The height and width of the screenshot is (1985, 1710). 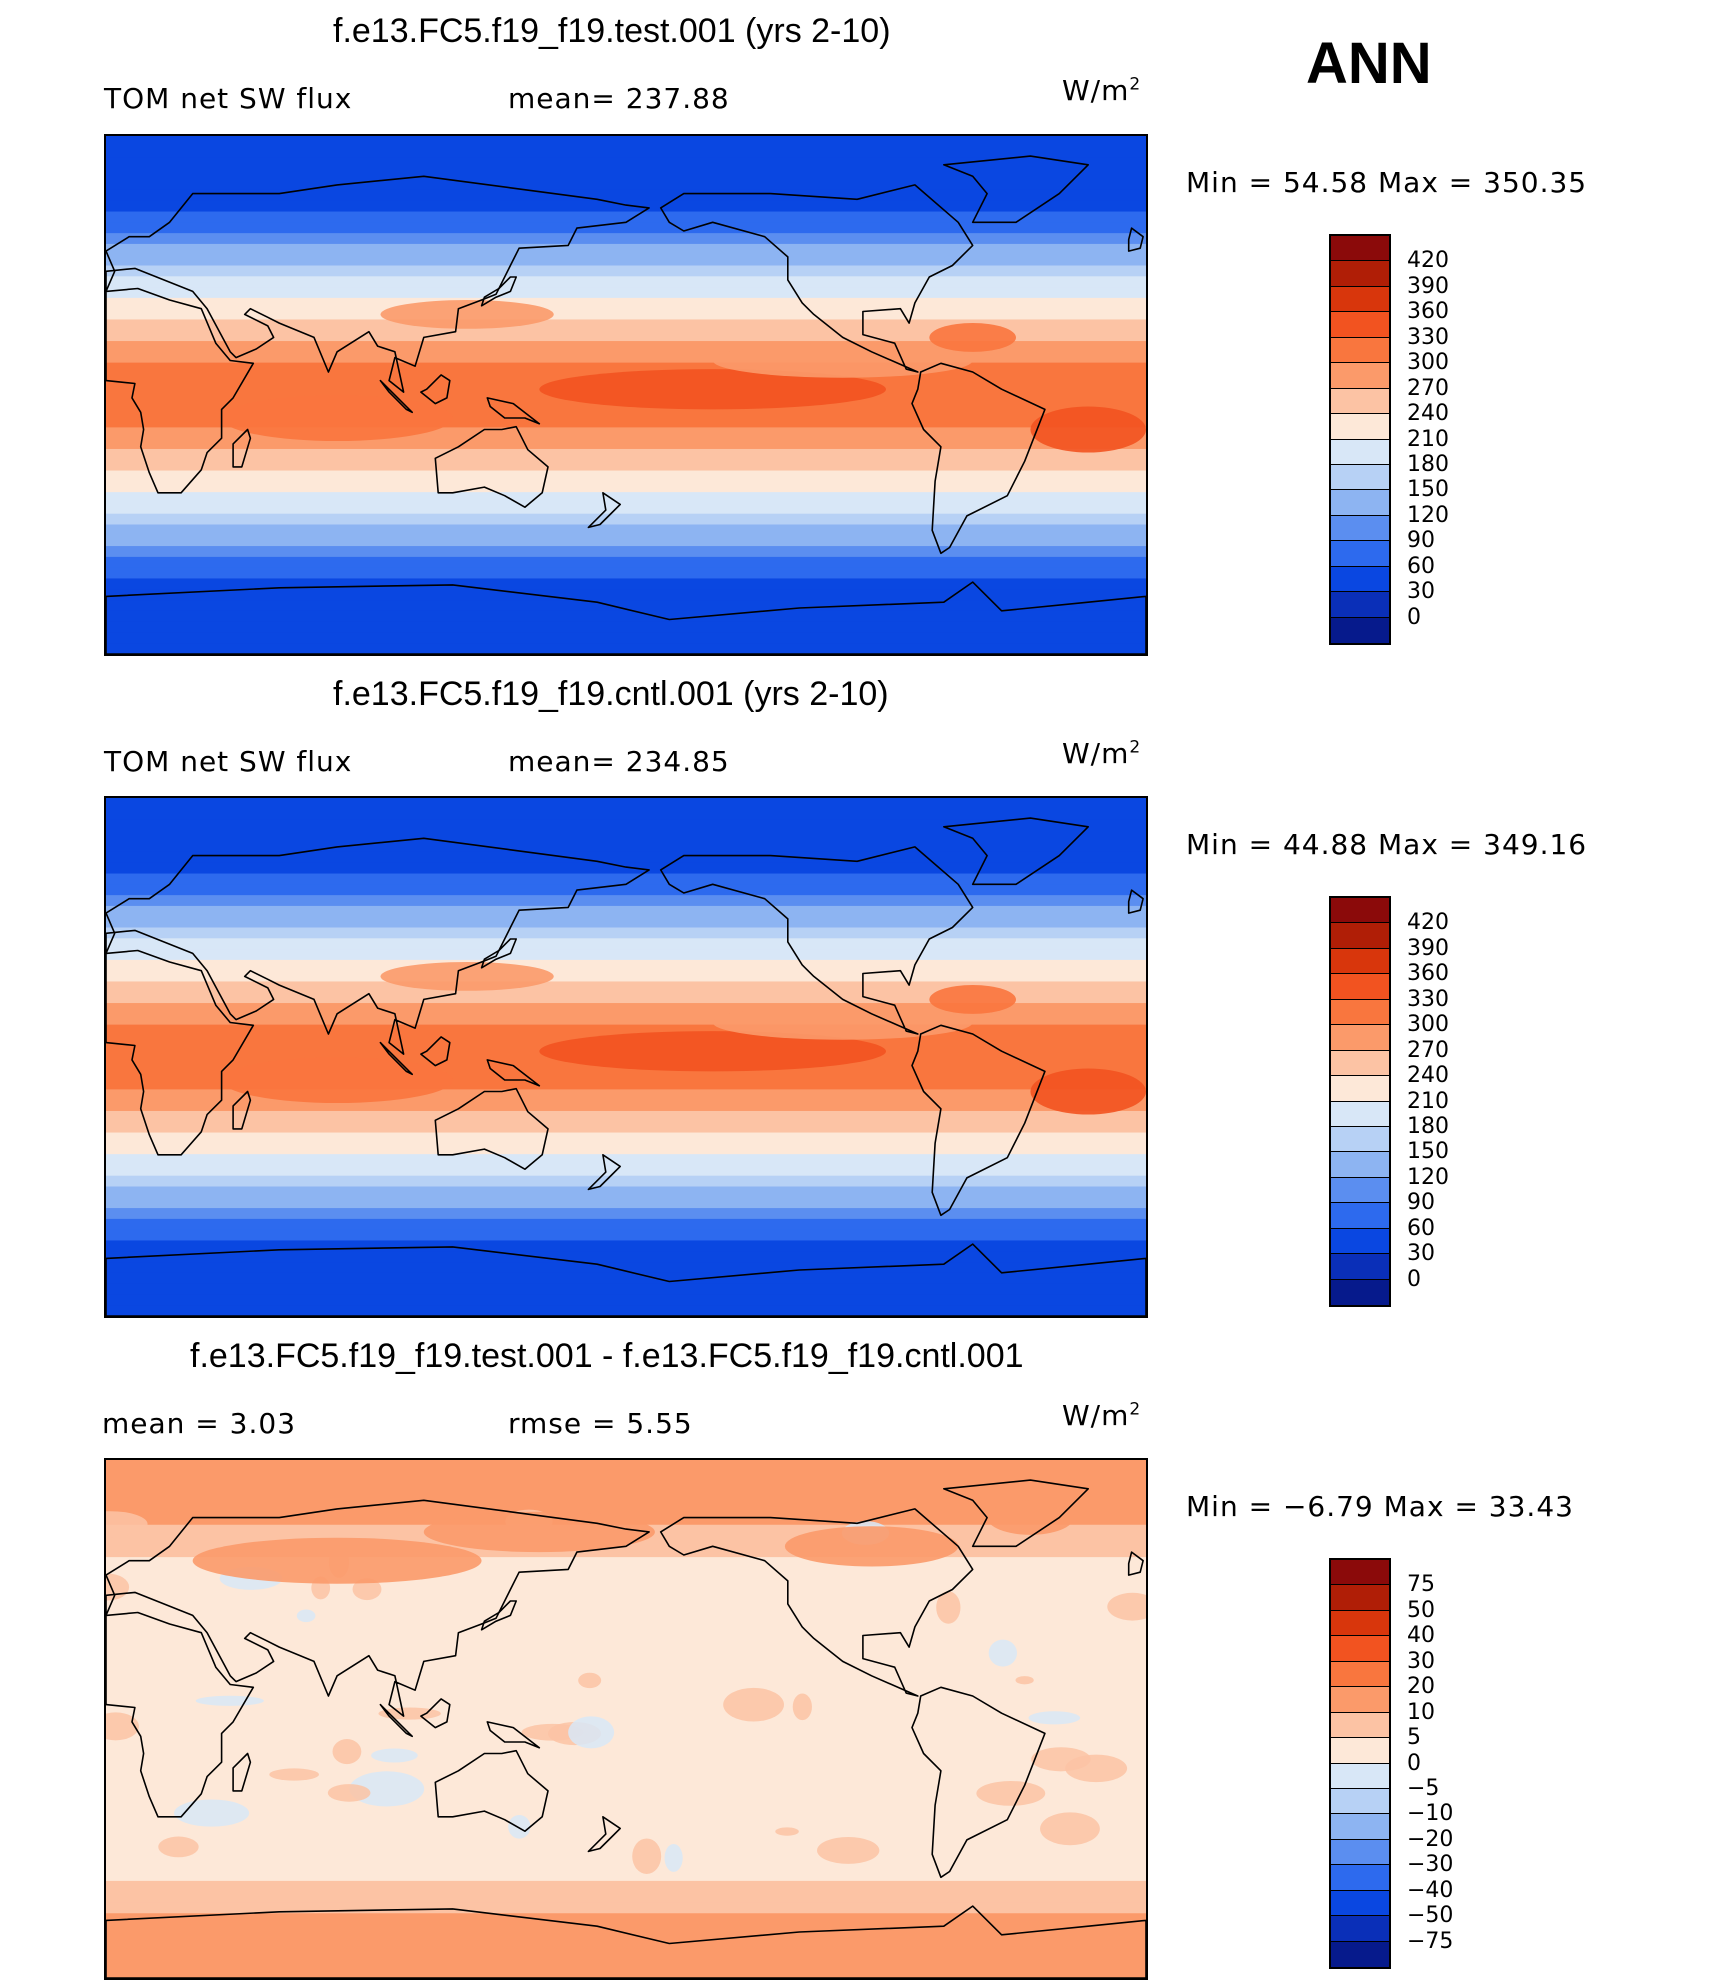 I want to click on panel-1-minmax: Min = 54.58 Max = 350.35, so click(x=1387, y=182).